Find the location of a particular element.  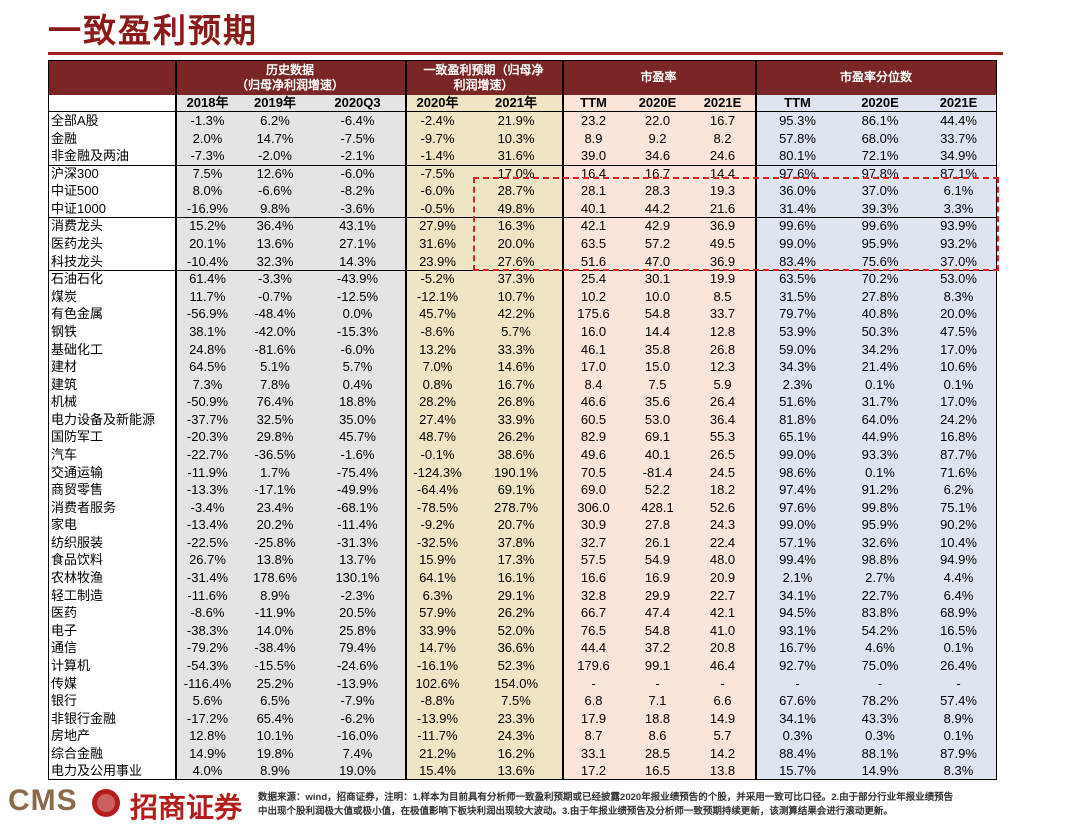

cell: 12.6% is located at coordinates (275, 173).